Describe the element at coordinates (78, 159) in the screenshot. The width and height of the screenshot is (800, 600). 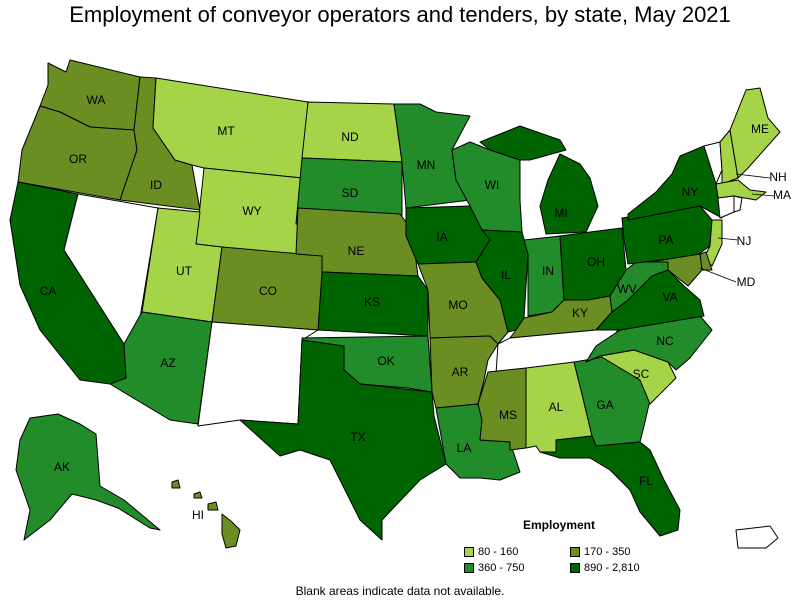
I see `label-OR: OR` at that location.